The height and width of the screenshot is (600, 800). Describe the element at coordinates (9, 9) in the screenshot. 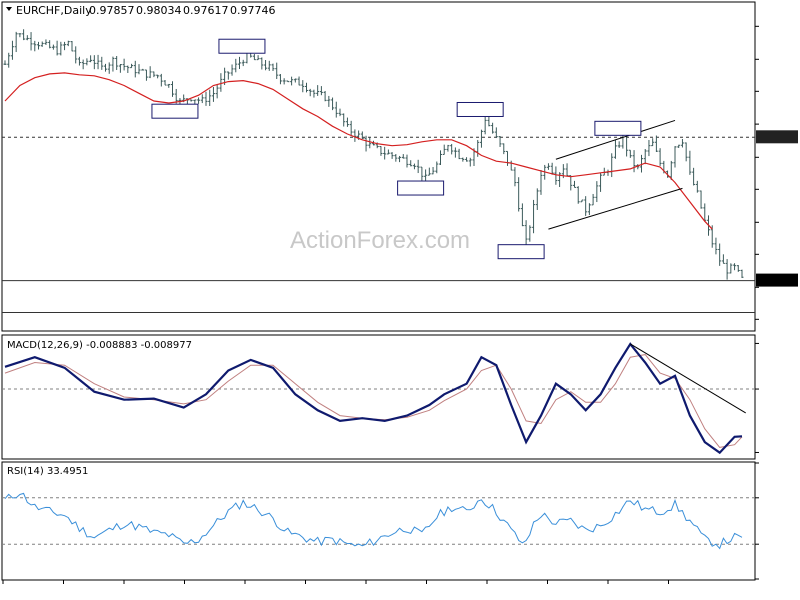

I see `collapse-arrow-icon` at that location.